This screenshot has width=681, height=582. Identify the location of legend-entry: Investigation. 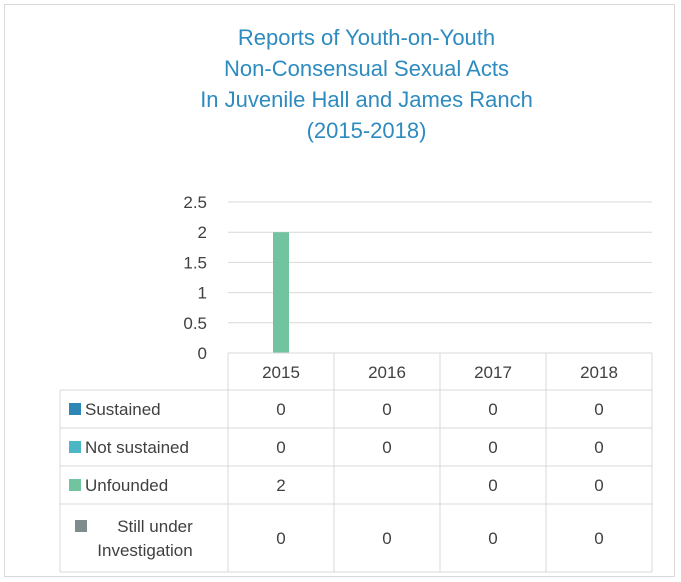
(144, 550).